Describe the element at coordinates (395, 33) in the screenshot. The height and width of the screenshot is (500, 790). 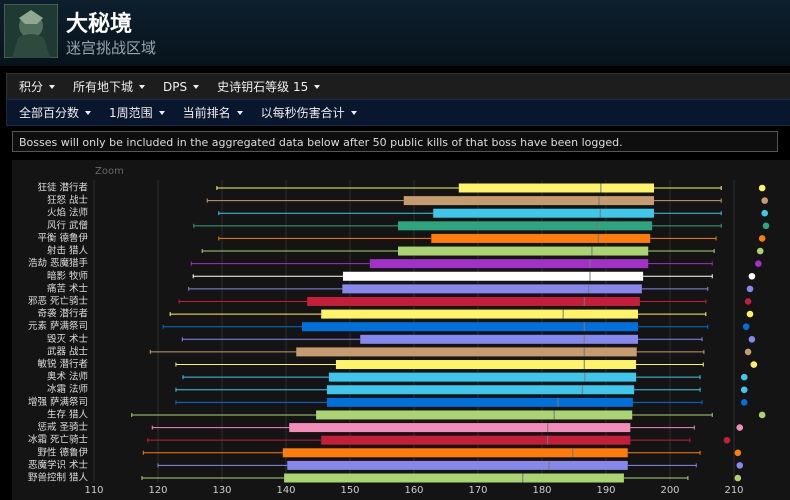
I see `header: 大秘境 迷宫挑战区域` at that location.